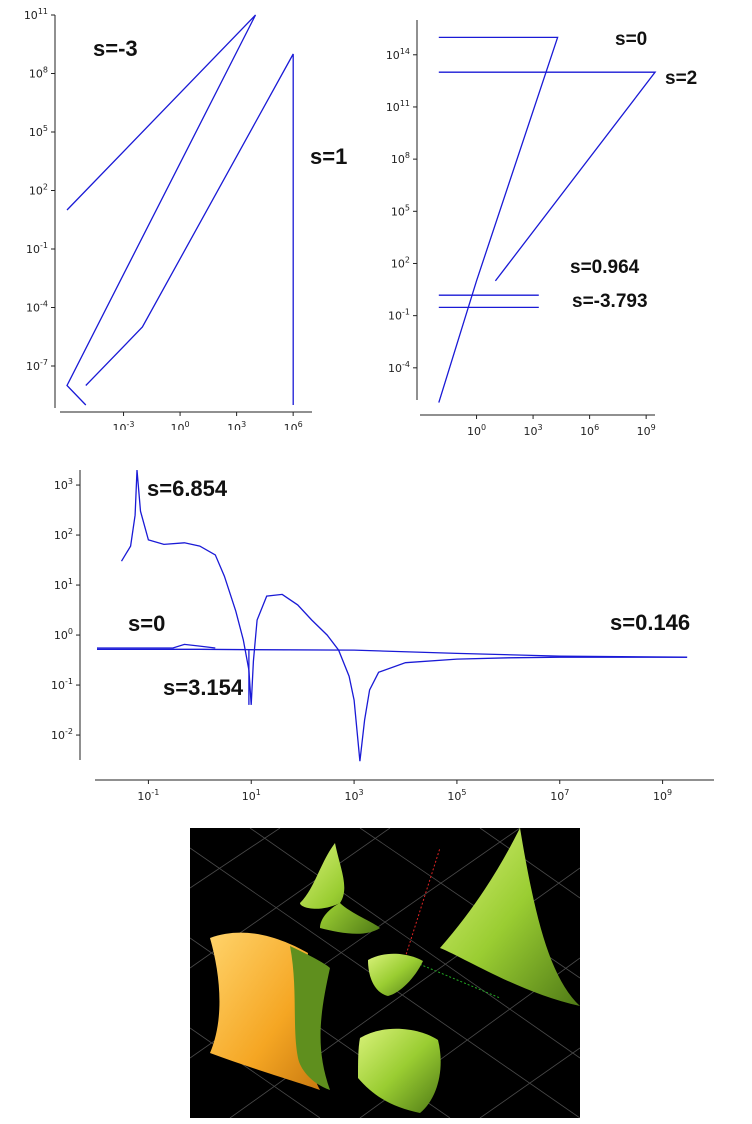 This screenshot has width=752, height=1124. I want to click on series-annotation: s=6.854, so click(187, 488).